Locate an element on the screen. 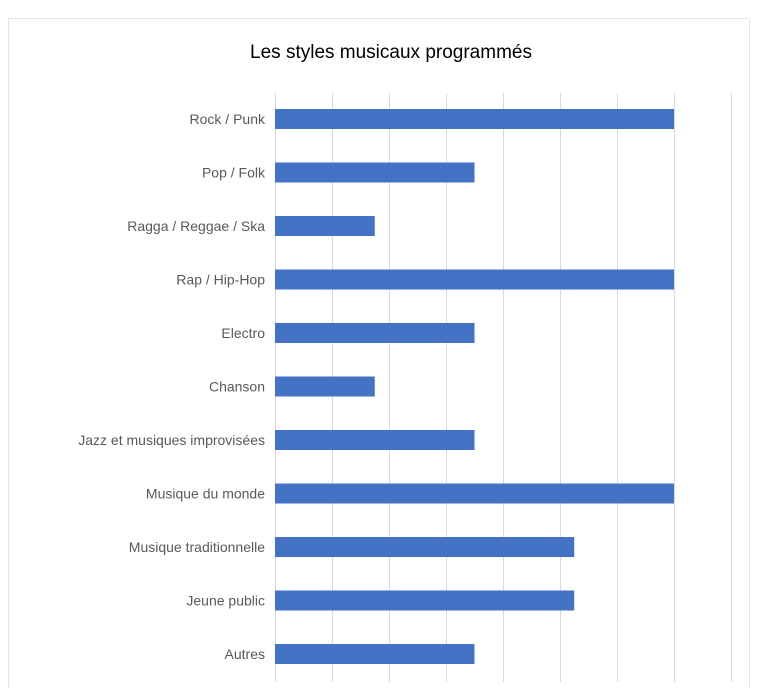 The width and height of the screenshot is (758, 688). category-label: Electro is located at coordinates (243, 333).